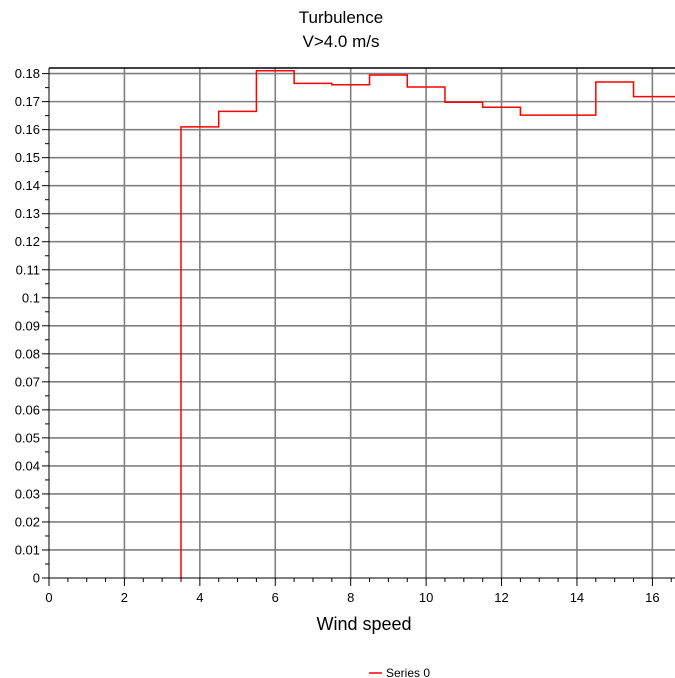 The image size is (675, 678). Describe the element at coordinates (27, 521) in the screenshot. I see `y-tick-label: 0.02` at that location.